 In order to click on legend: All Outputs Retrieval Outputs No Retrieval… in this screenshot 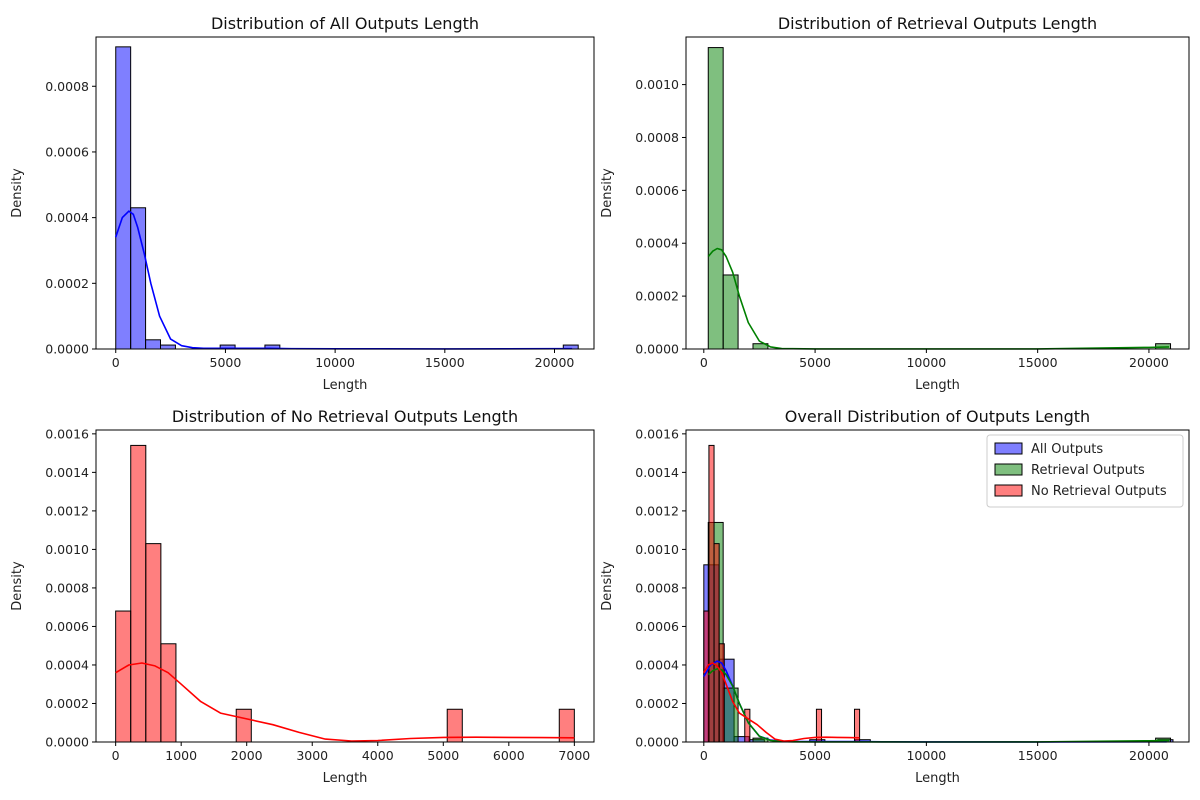, I will do `click(1085, 471)`.